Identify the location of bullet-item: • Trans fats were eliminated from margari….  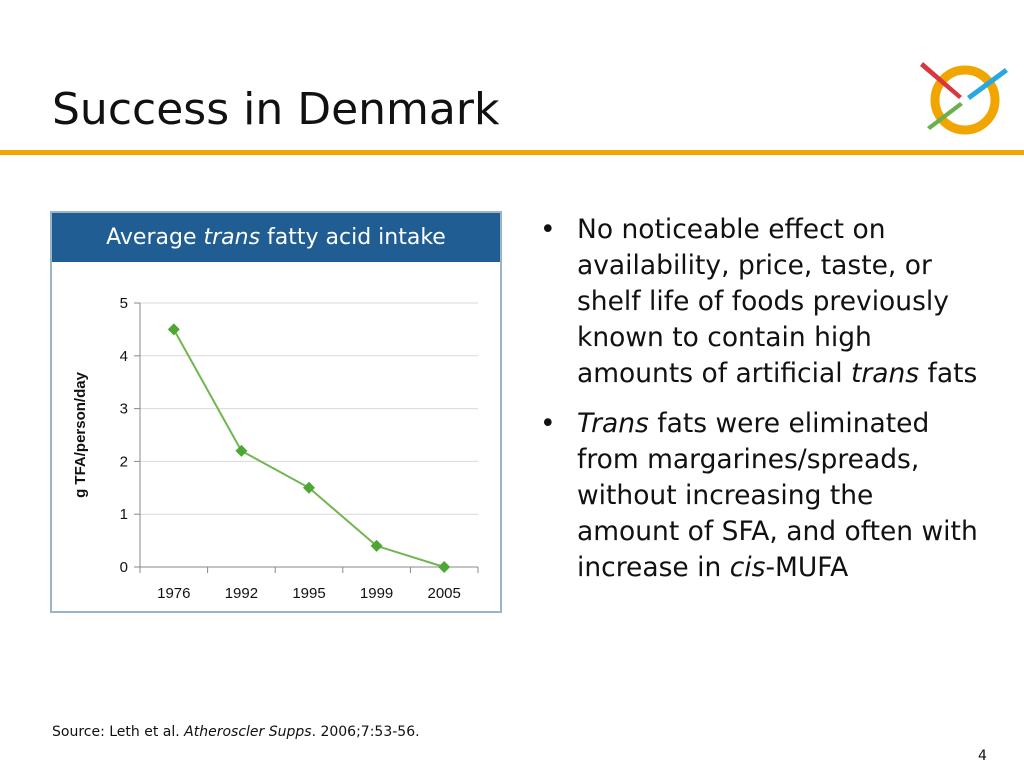
(759, 495).